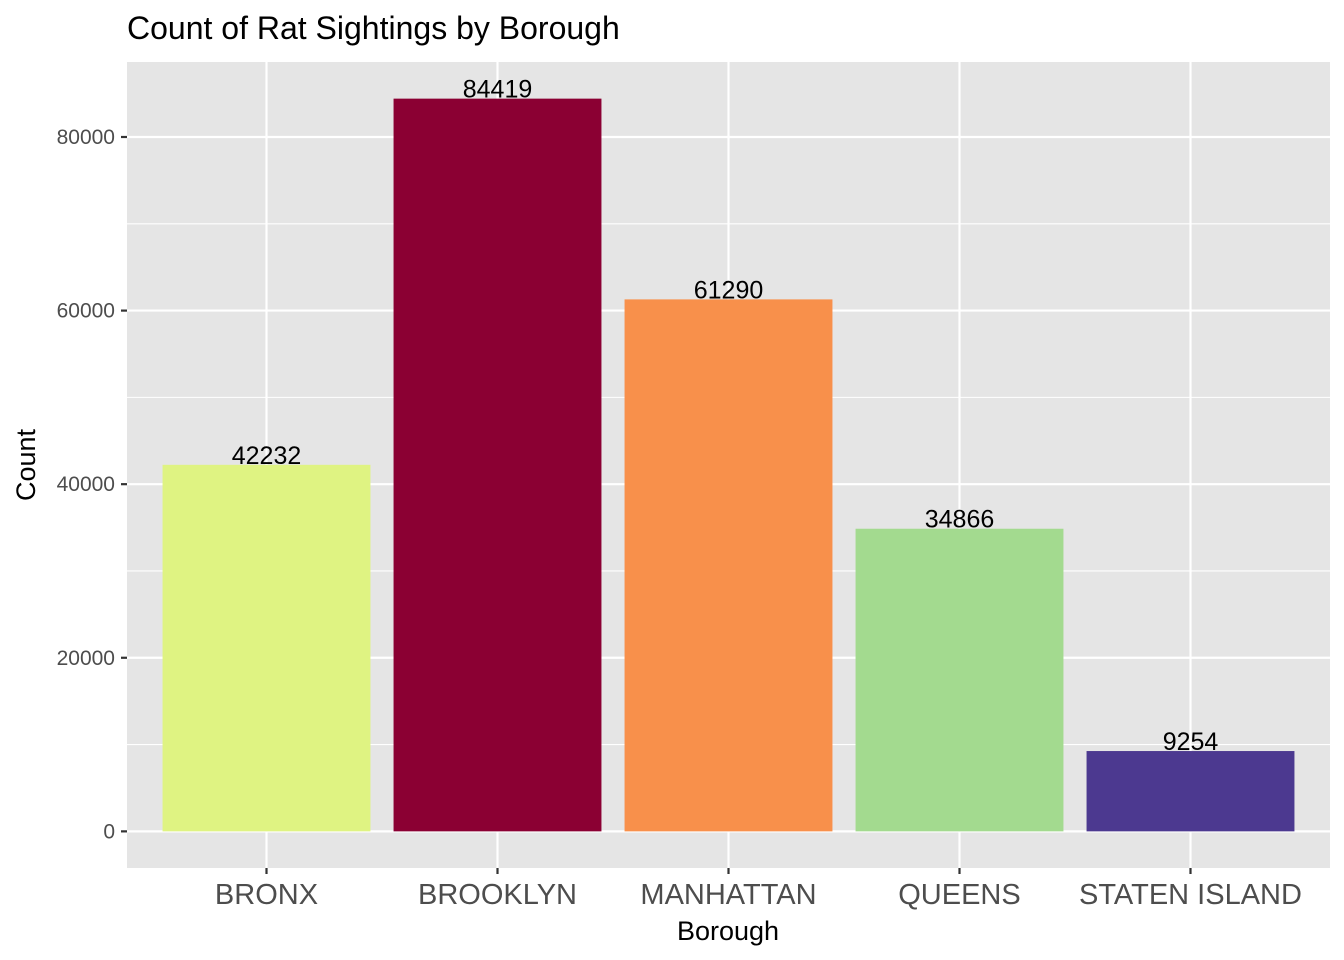 The image size is (1344, 960). I want to click on x-tick-label: STATEN ISLAND, so click(1190, 895).